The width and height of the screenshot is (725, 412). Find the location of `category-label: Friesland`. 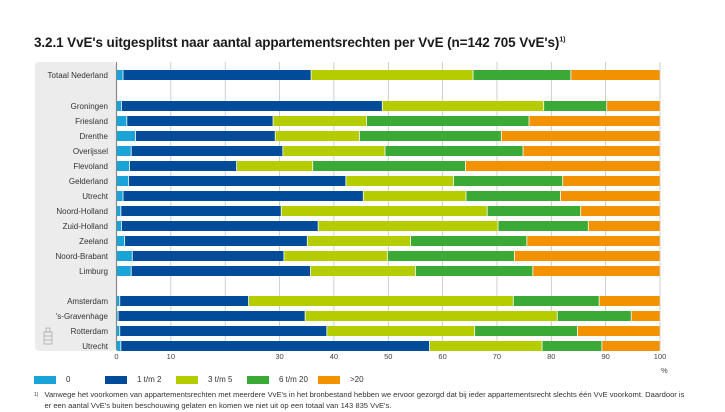

category-label: Friesland is located at coordinates (91, 121).